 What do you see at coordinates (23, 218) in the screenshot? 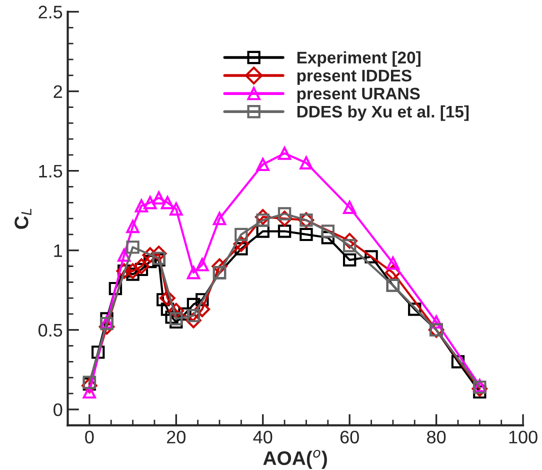
I see `y-axis-title: C$_{L}$` at bounding box center [23, 218].